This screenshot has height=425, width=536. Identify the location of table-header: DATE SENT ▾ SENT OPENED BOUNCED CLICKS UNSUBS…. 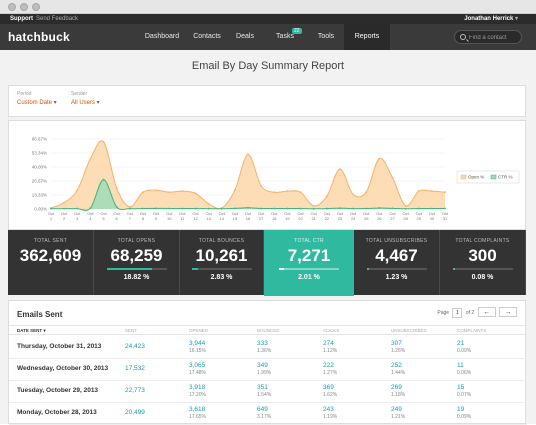
(268, 330).